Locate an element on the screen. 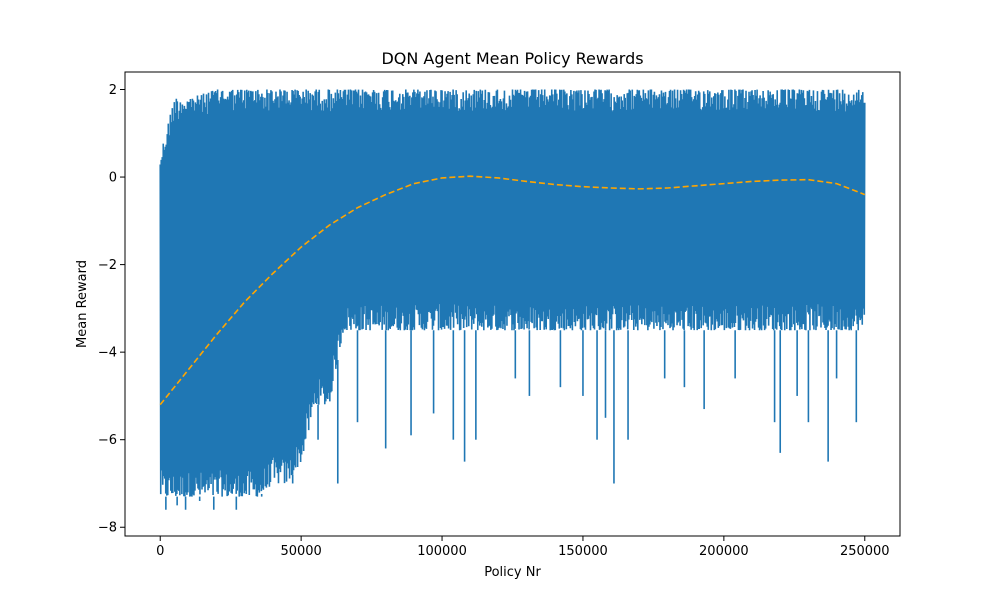 This screenshot has height=600, width=1000. y-axis: 2 0 −2 −4 −6 −8 is located at coordinates (111, 309).